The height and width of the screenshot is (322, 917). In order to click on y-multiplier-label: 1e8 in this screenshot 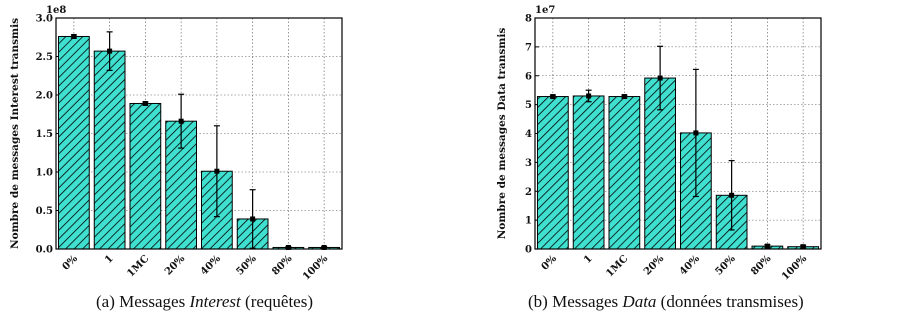, I will do `click(56, 10)`.